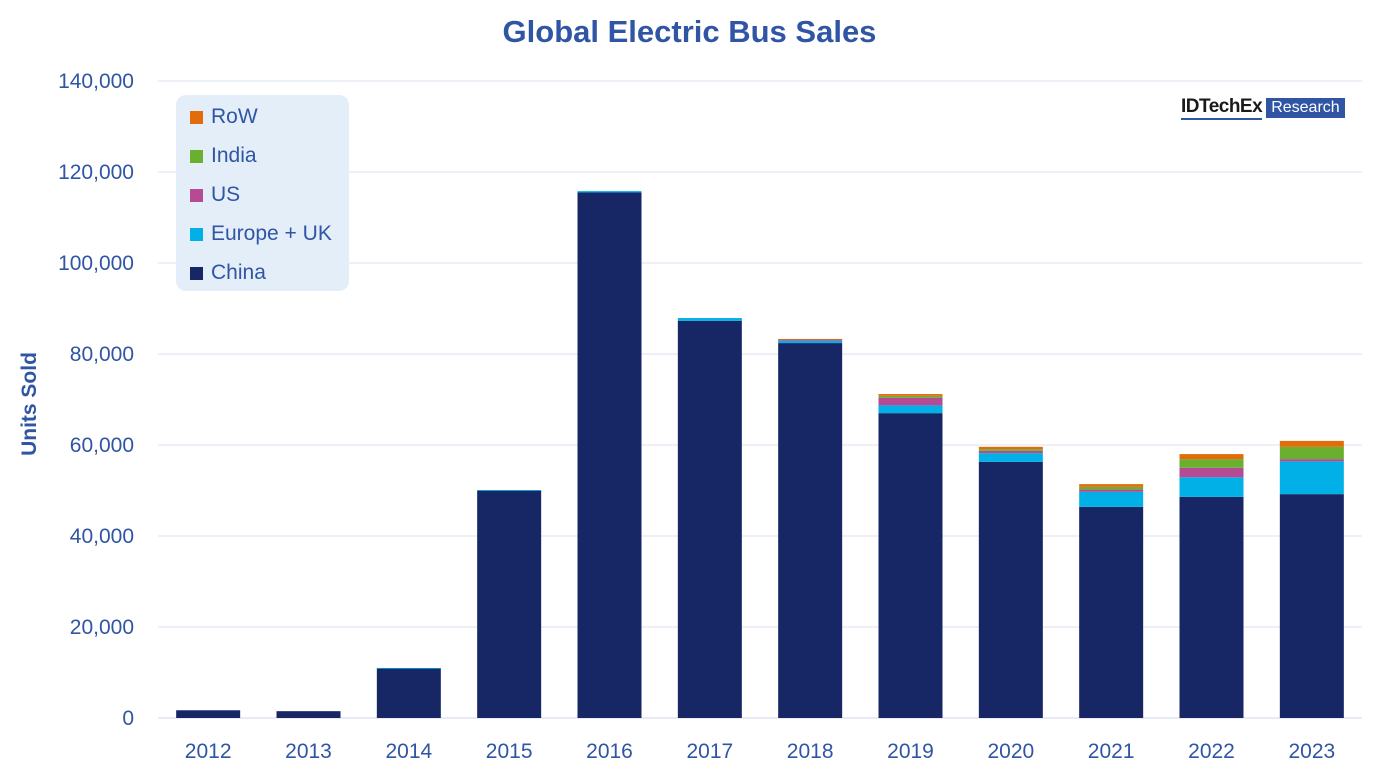  What do you see at coordinates (1211, 463) in the screenshot?
I see `bar-segment-india-2022` at bounding box center [1211, 463].